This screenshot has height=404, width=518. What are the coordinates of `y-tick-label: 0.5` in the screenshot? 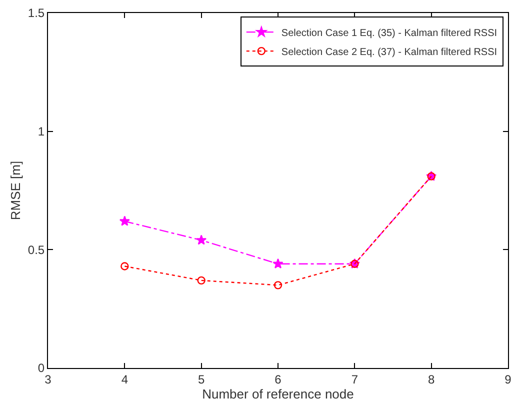 It's located at (36, 249).